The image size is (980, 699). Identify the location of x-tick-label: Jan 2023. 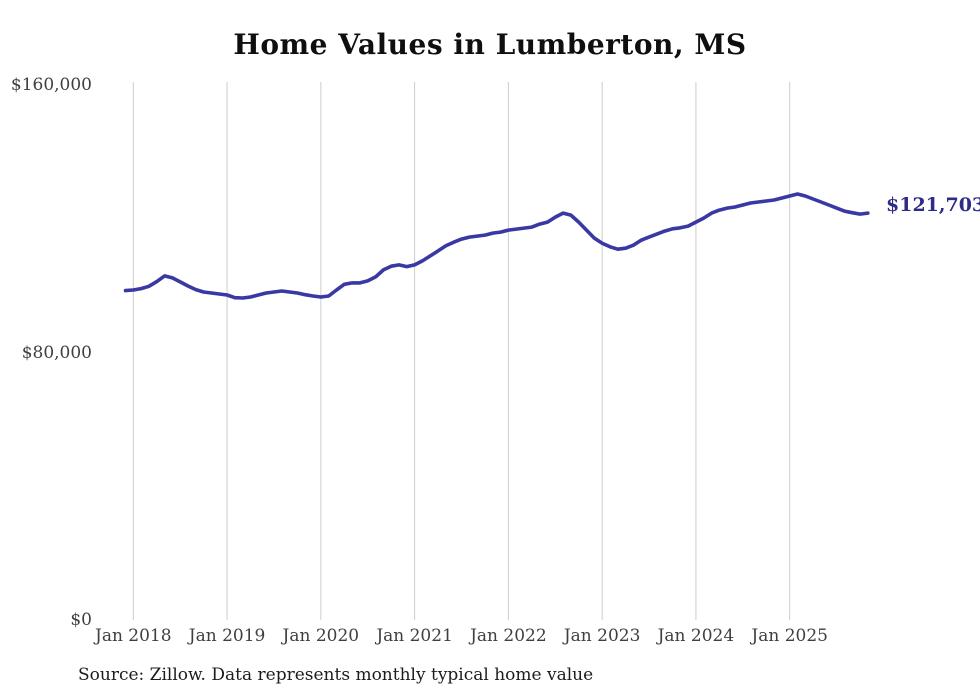
(602, 636).